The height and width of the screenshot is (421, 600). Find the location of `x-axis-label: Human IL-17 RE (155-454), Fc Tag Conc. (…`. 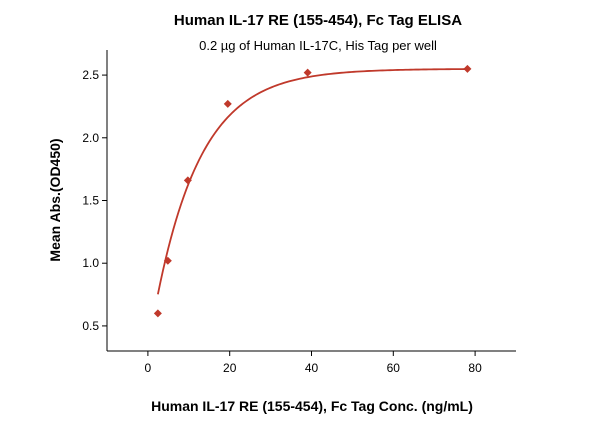

x-axis-label: Human IL-17 RE (155-454), Fc Tag Conc. (… is located at coordinates (312, 406).